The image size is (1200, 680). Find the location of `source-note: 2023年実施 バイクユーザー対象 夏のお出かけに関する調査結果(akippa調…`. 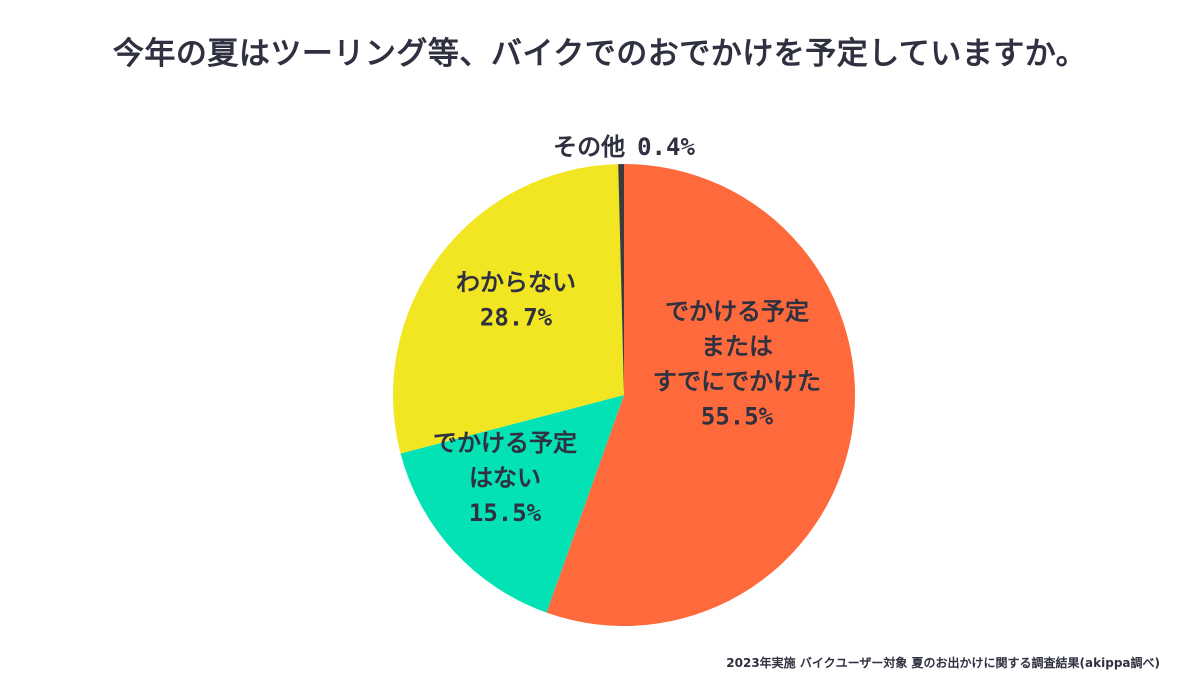

source-note: 2023年実施 バイクユーザー対象 夏のお出かけに関する調査結果(akippa調… is located at coordinates (943, 663).